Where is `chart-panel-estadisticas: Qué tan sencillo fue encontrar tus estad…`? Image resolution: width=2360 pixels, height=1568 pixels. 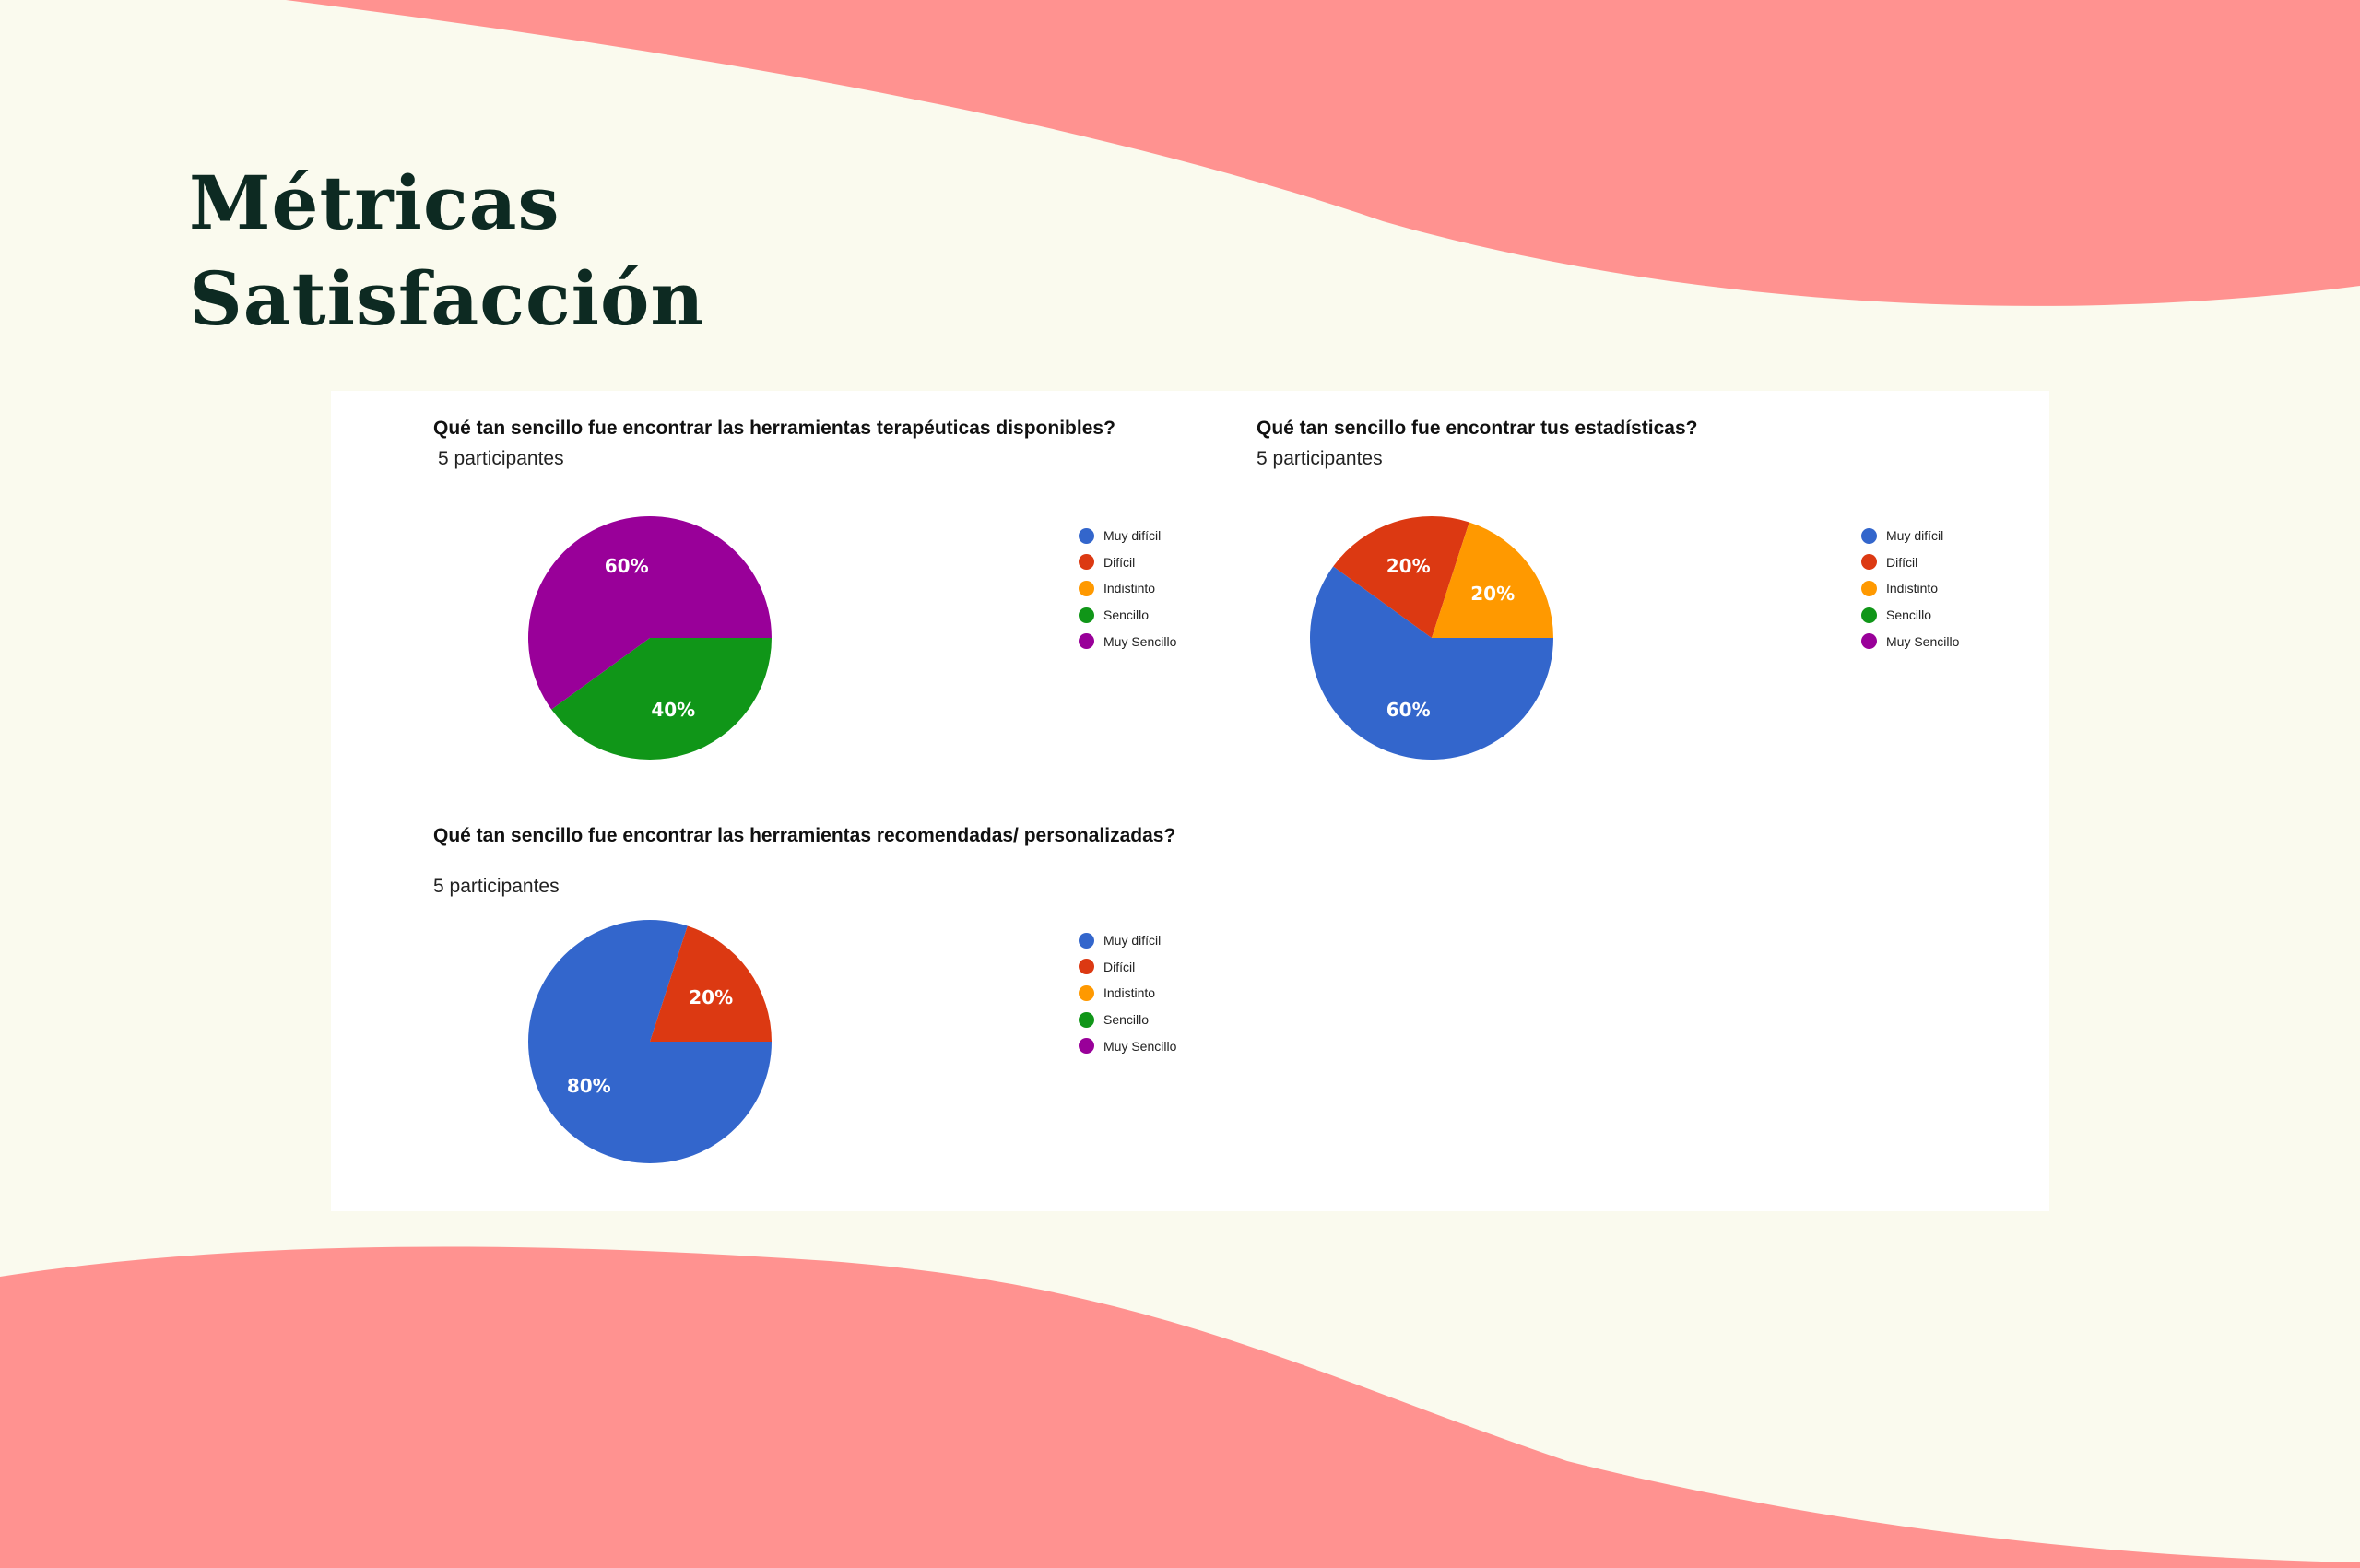
chart-panel-estadisticas: Qué tan sencillo fue encontrar tus estad… is located at coordinates (1671, 615).